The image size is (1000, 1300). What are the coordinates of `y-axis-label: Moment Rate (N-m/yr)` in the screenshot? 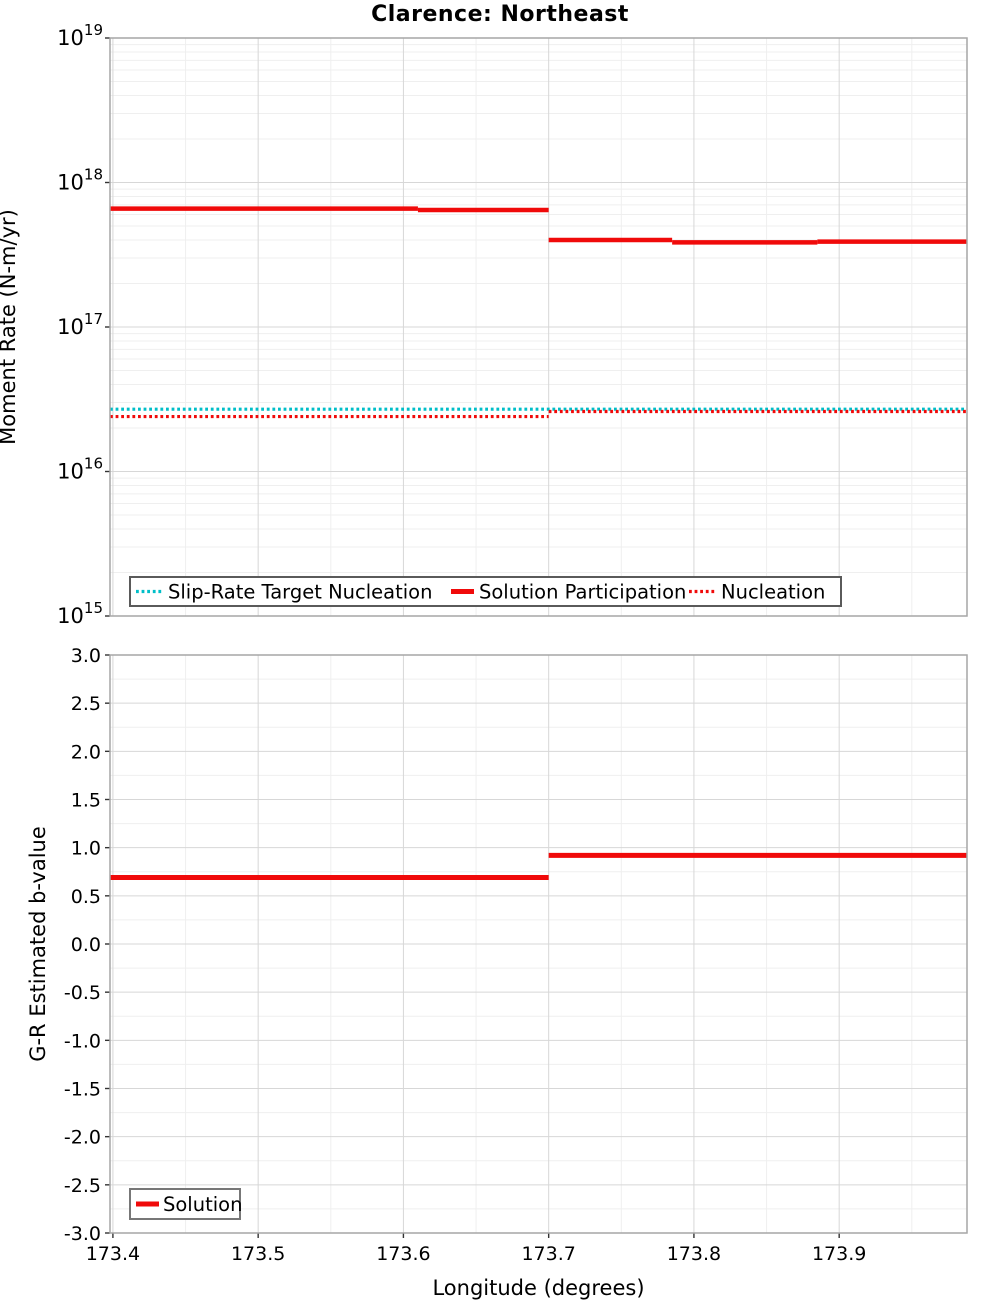 It's located at (10, 327).